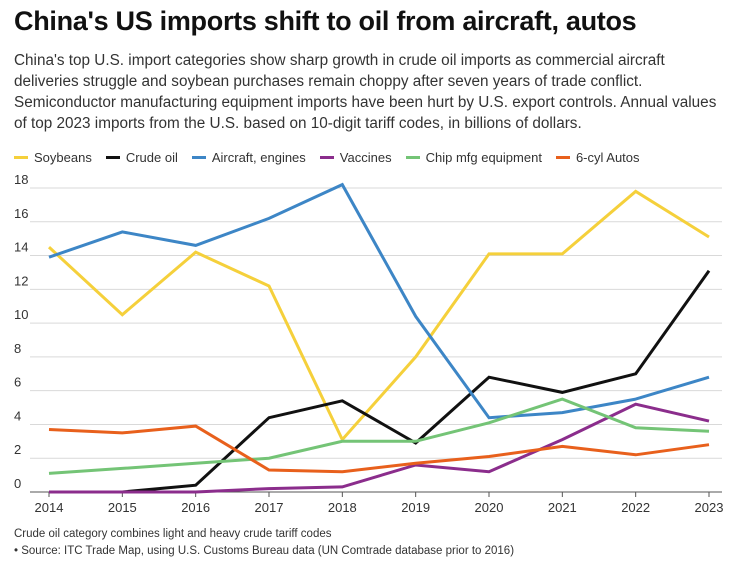 The height and width of the screenshot is (562, 744). I want to click on y-tick-label: 14, so click(21, 247).